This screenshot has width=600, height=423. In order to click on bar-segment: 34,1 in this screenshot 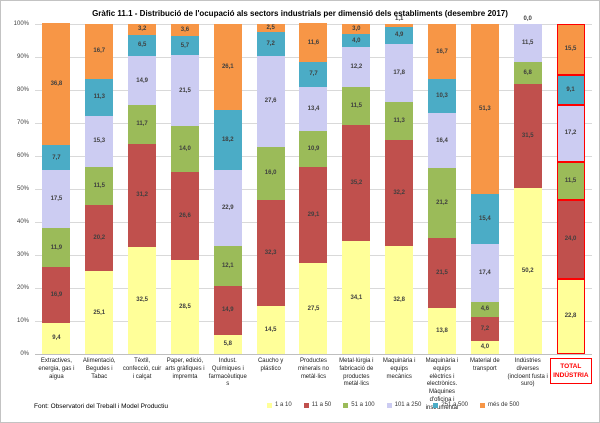, I will do `click(356, 297)`.